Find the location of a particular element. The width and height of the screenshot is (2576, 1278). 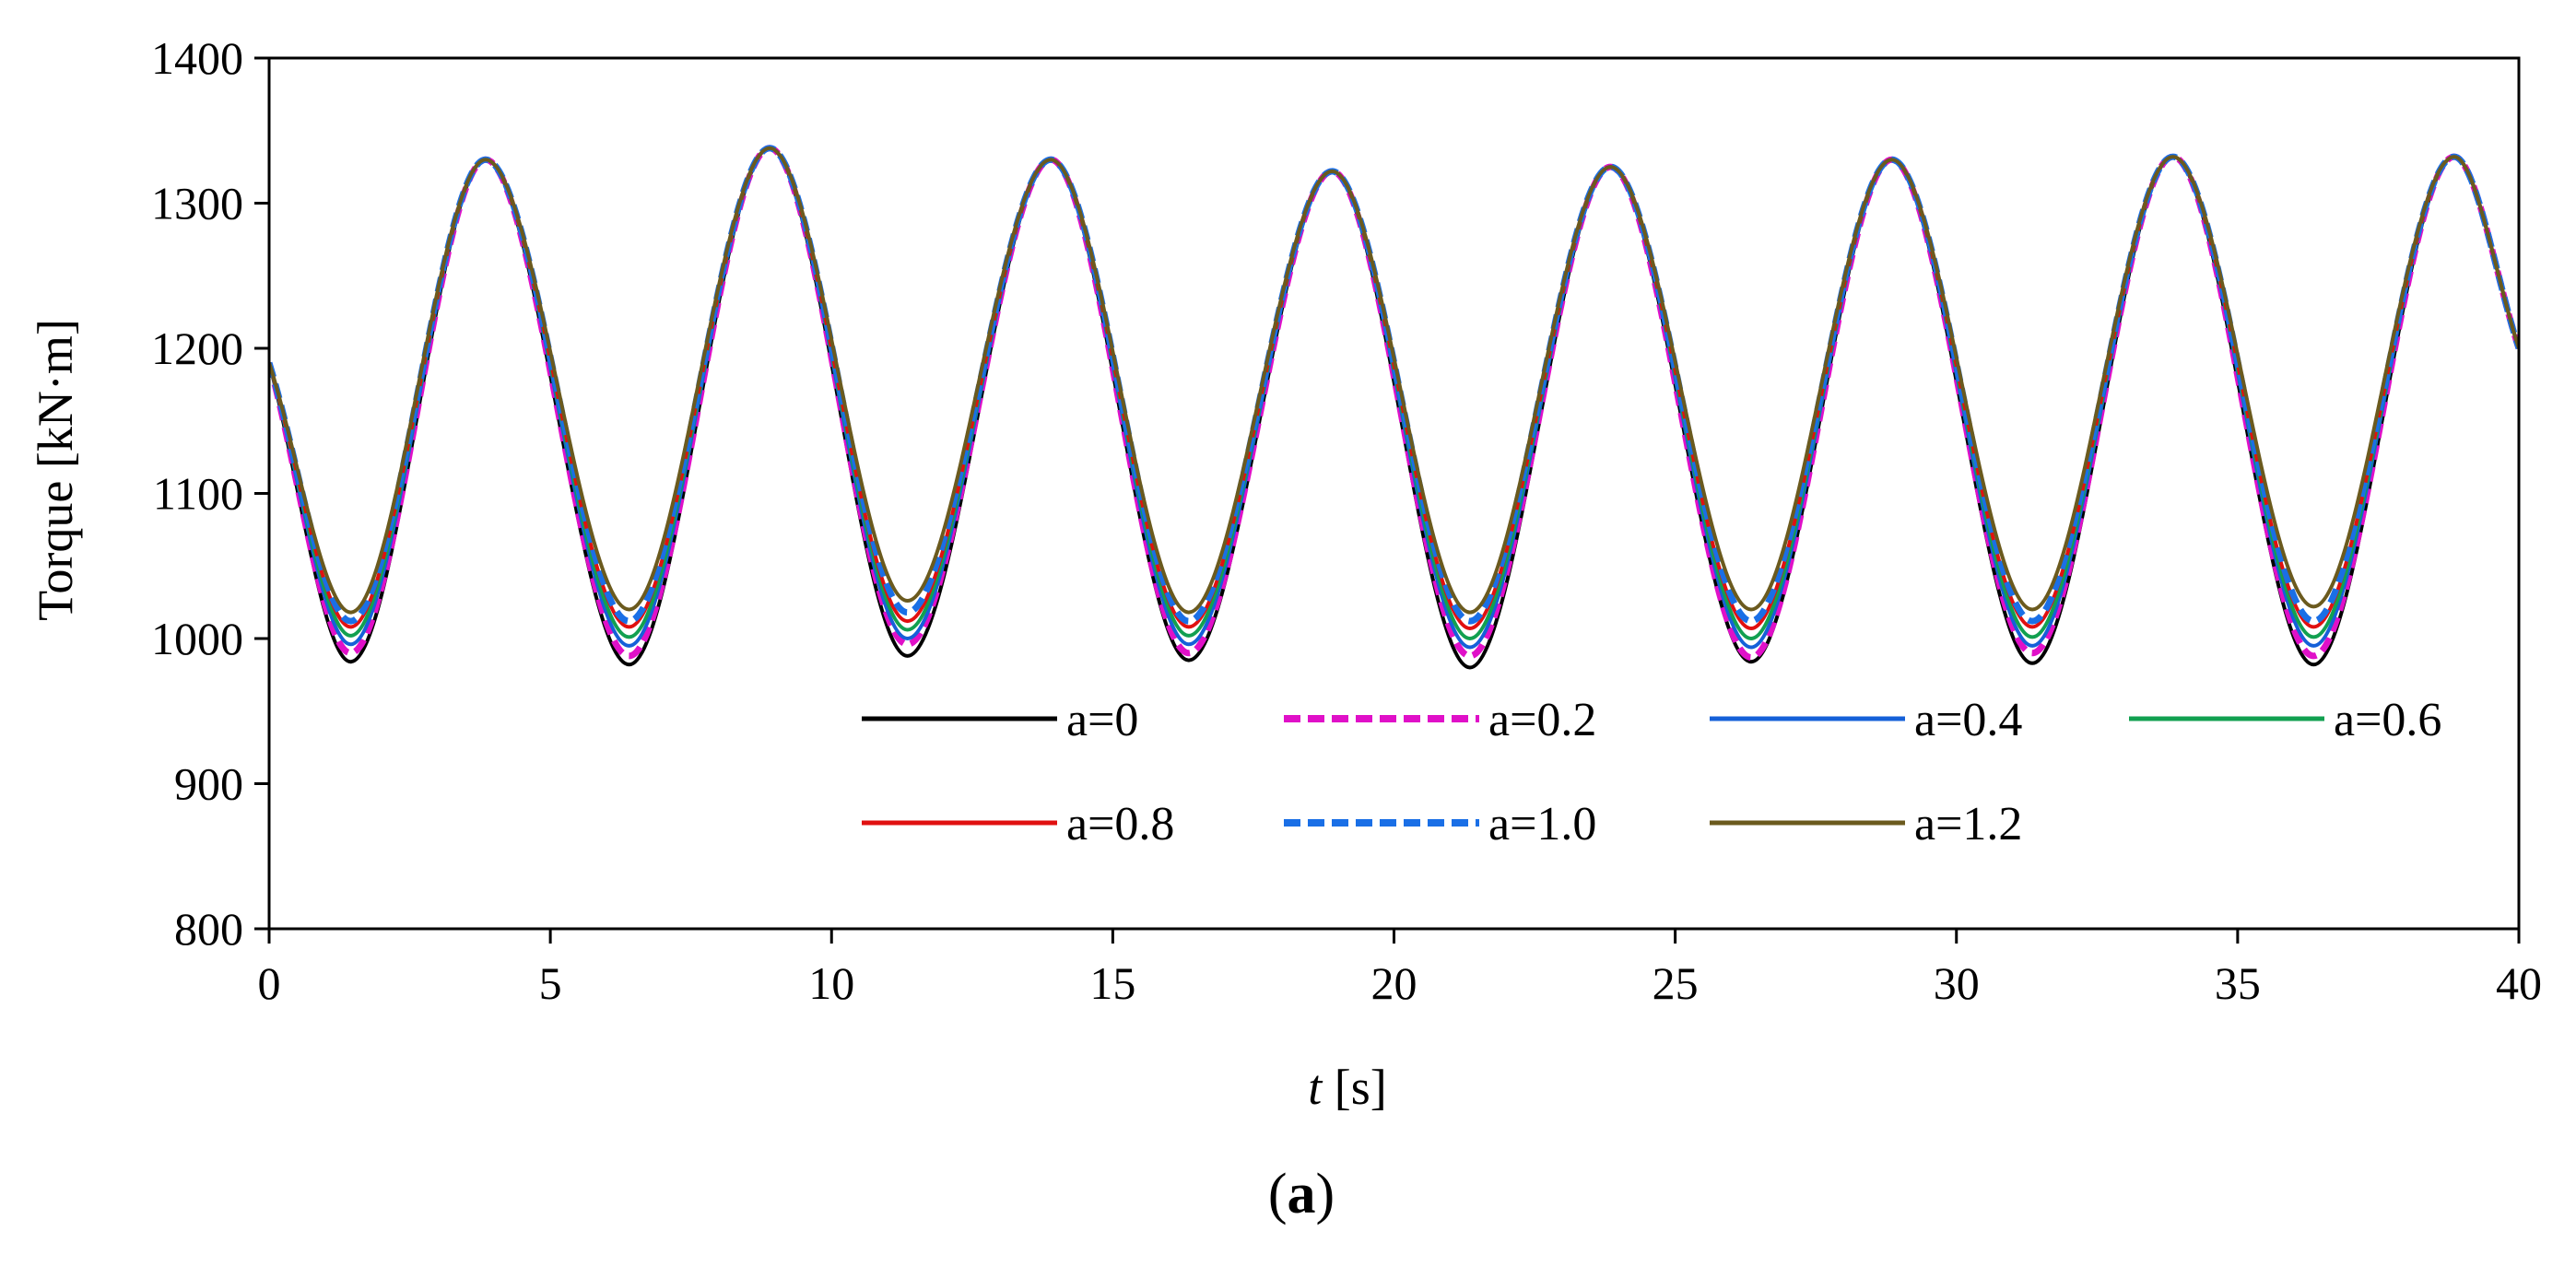

panel-label: (a) is located at coordinates (1301, 1194).